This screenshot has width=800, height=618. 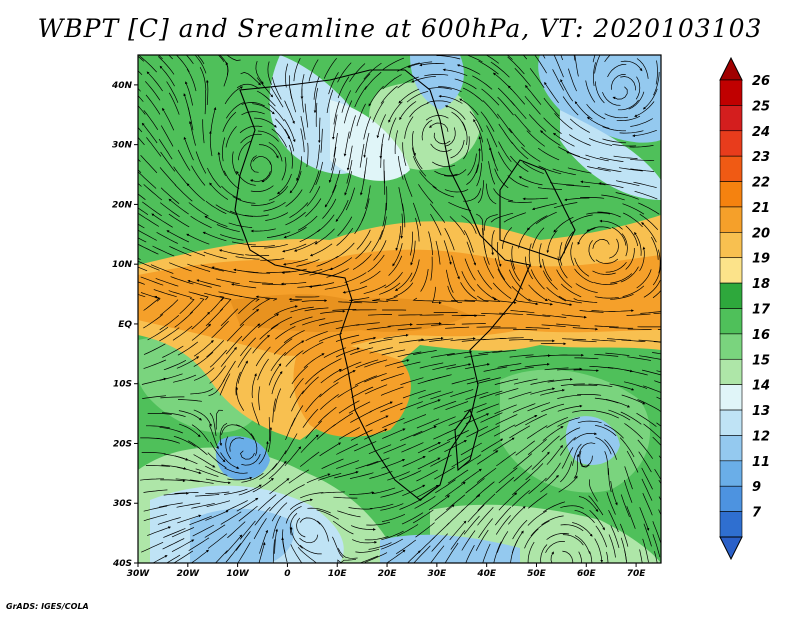 What do you see at coordinates (189, 574) in the screenshot?
I see `x-tick-label: 20W` at bounding box center [189, 574].